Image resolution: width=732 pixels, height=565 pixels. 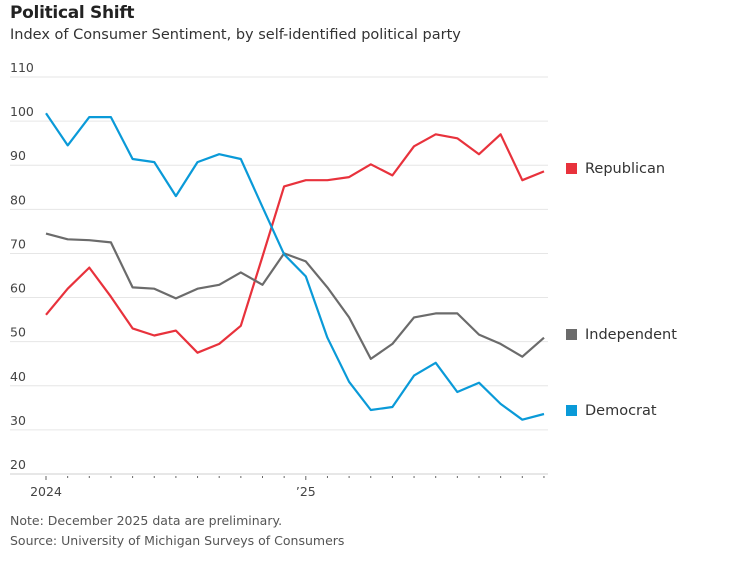 I want to click on y-tick-label: 80, so click(x=18, y=199).